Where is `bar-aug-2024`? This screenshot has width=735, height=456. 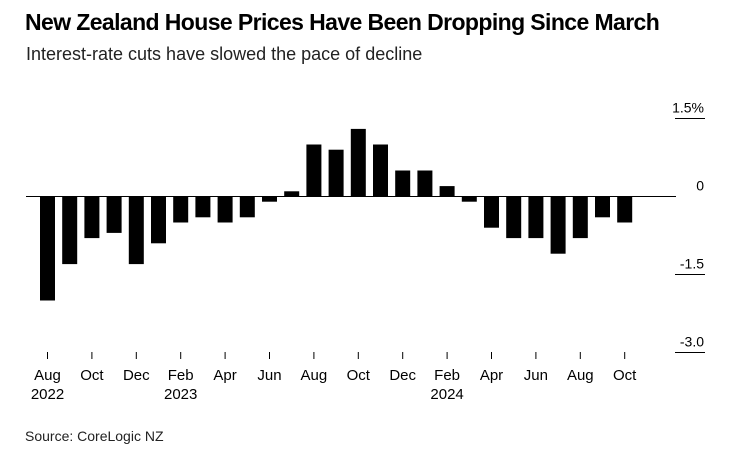 bar-aug-2024 is located at coordinates (580, 217).